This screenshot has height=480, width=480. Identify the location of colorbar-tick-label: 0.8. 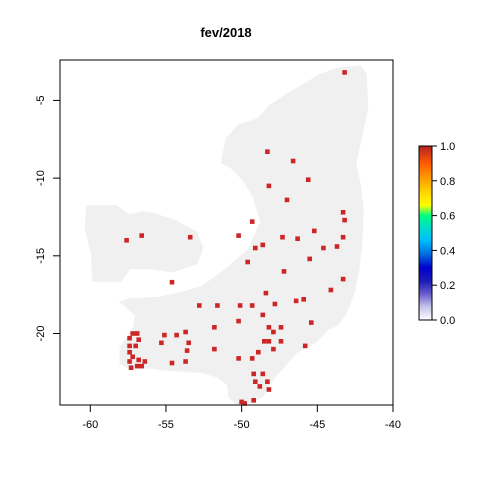
(447, 182).